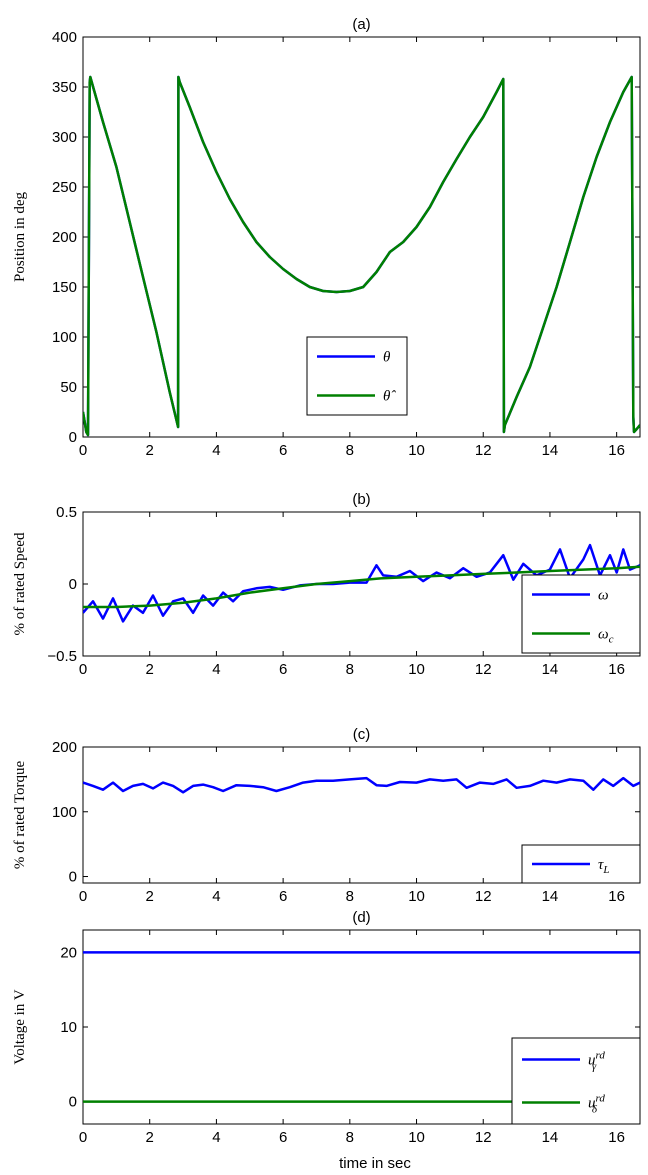 This screenshot has width=648, height=1175. I want to click on y-tick-label: −0.5, so click(62, 656).